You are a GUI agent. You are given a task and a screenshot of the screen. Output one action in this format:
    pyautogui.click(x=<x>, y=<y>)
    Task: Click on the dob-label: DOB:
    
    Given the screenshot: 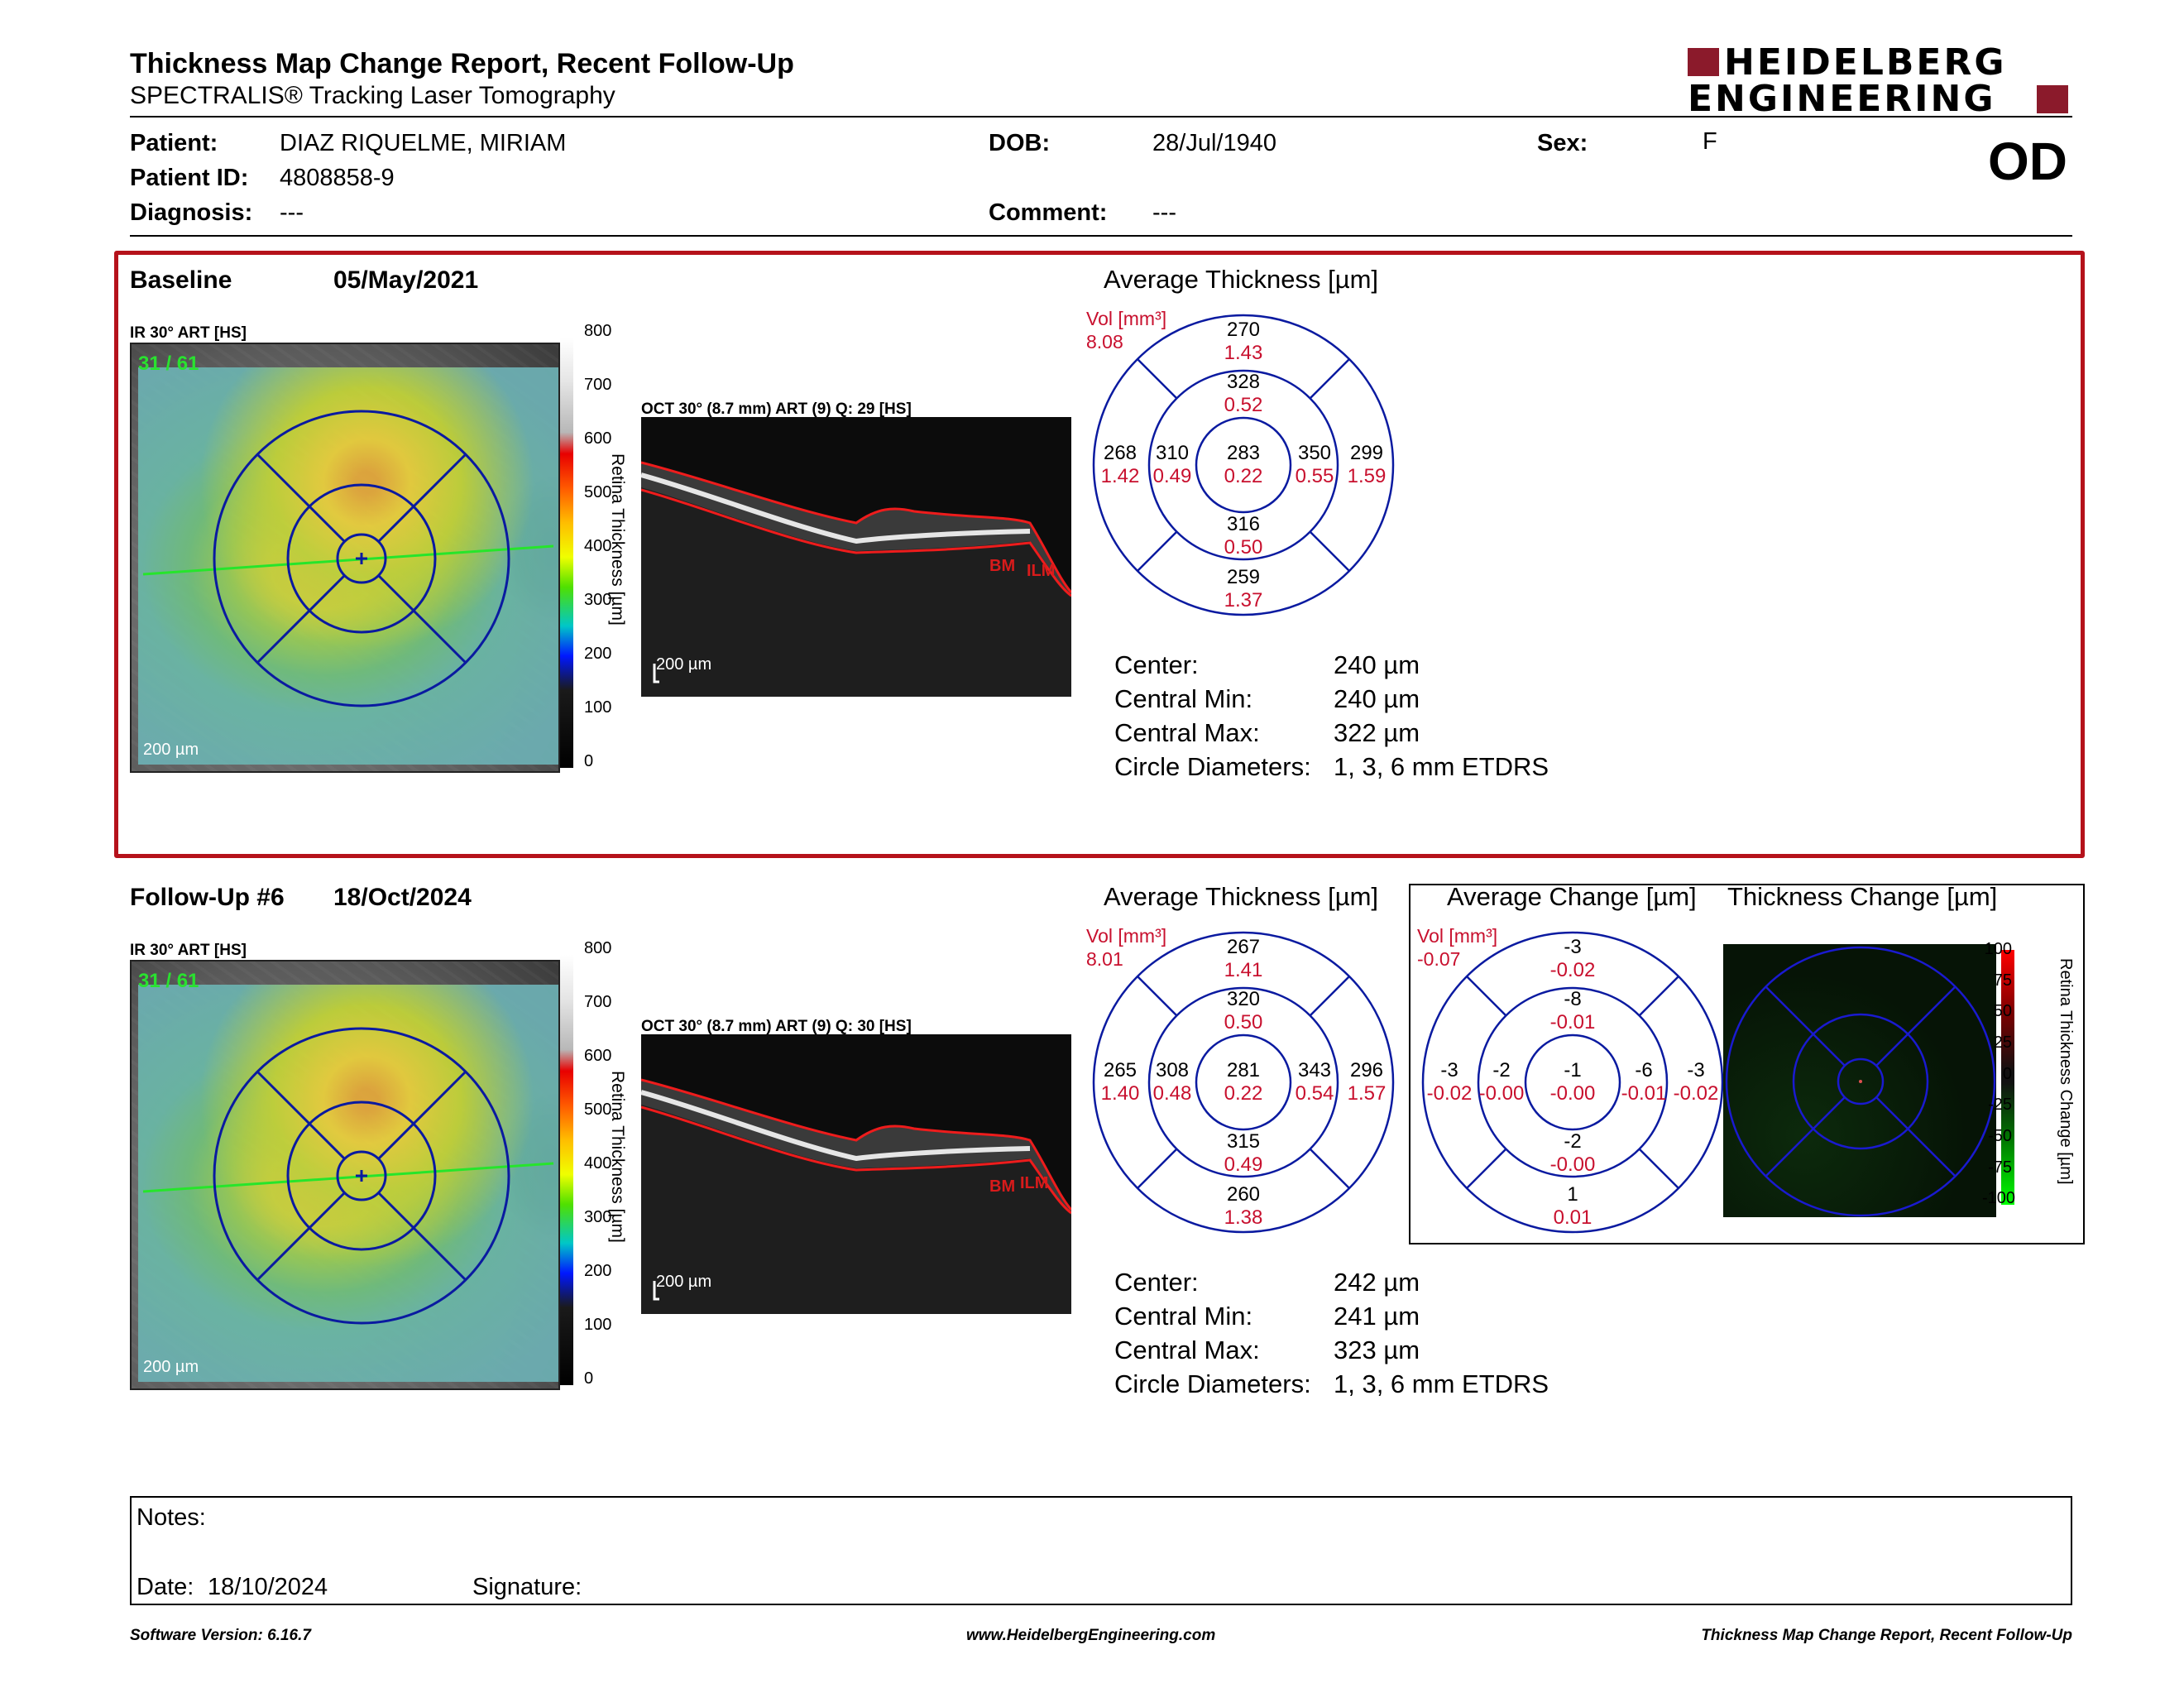 What is the action you would take?
    pyautogui.click(x=1020, y=143)
    